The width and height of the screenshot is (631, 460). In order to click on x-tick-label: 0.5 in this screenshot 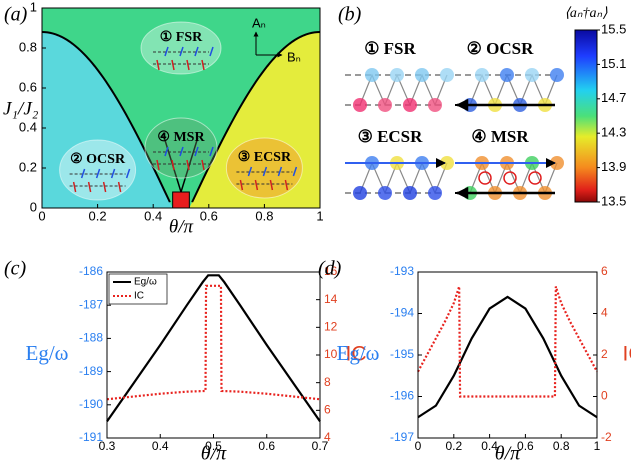, I will do `click(213, 446)`.